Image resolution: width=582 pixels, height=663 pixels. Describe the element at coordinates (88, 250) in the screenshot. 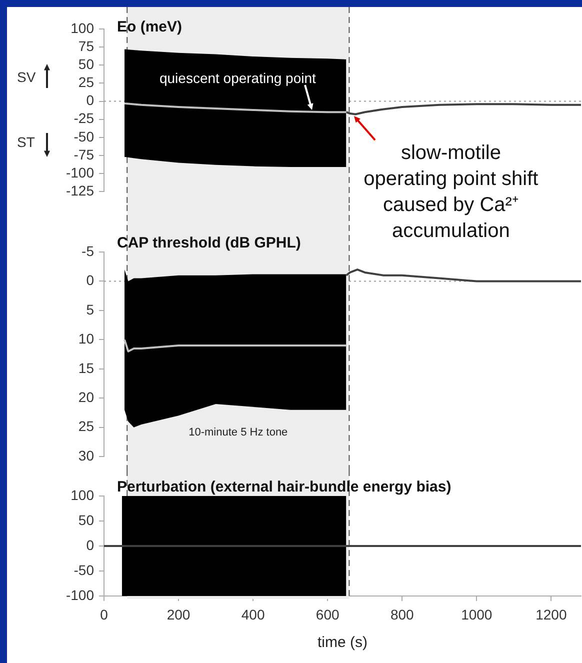

I see `y-tick-label: -5` at that location.